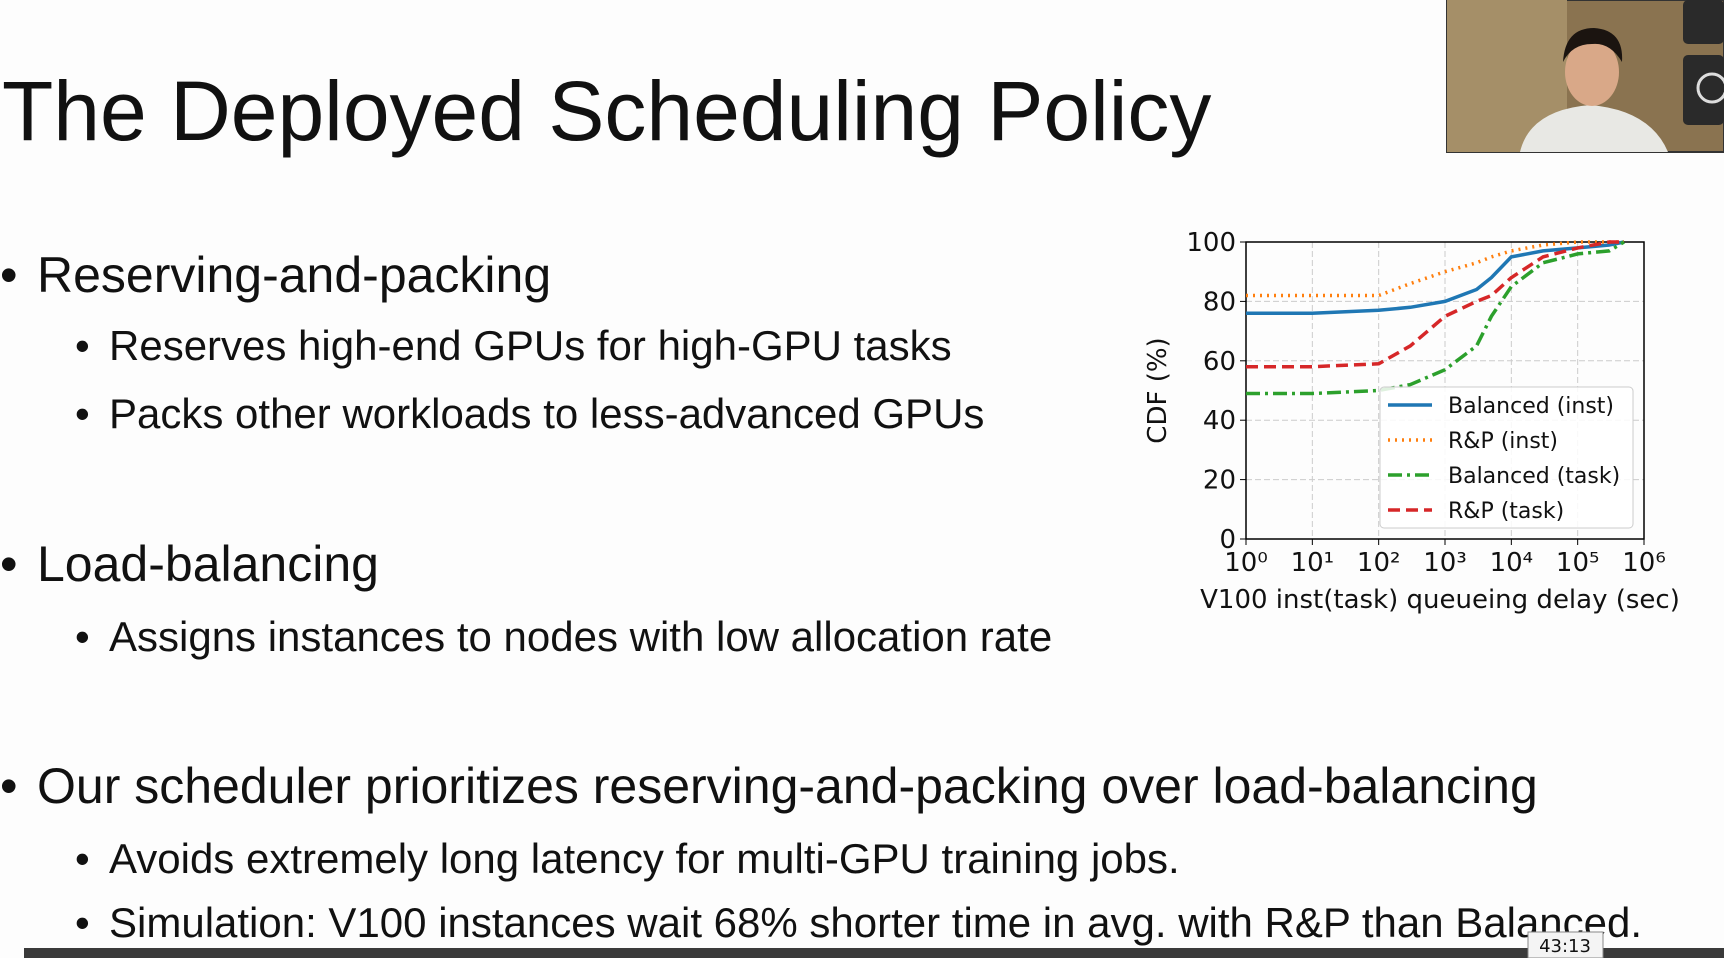 The height and width of the screenshot is (958, 1724). I want to click on legend-label: Balanced (inst), so click(1531, 406).